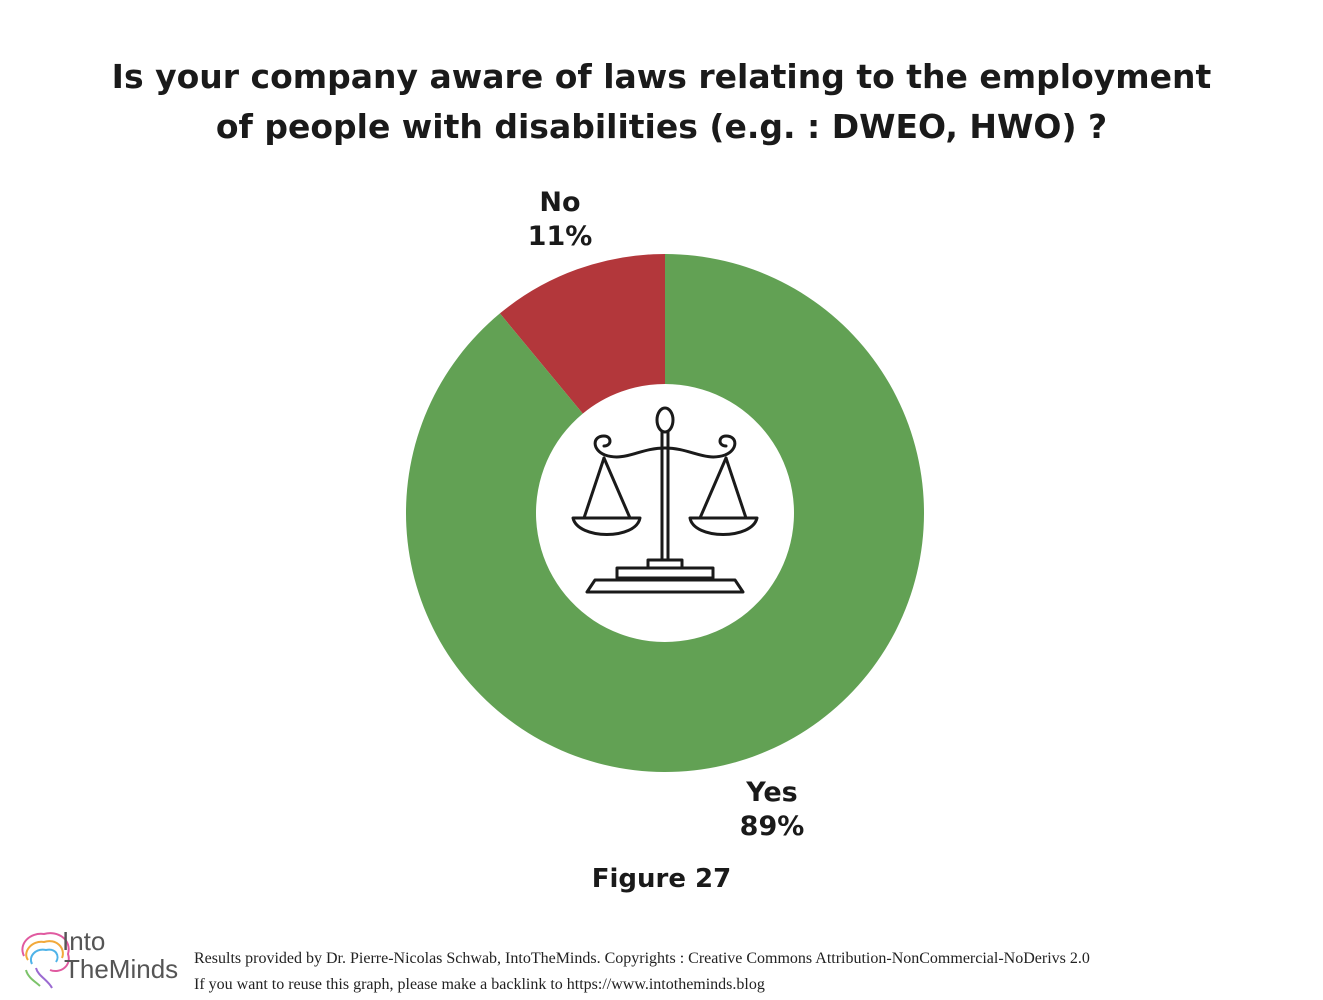 This screenshot has height=1000, width=1323. Describe the element at coordinates (772, 826) in the screenshot. I see `slice-label-yes-value: 89%` at that location.